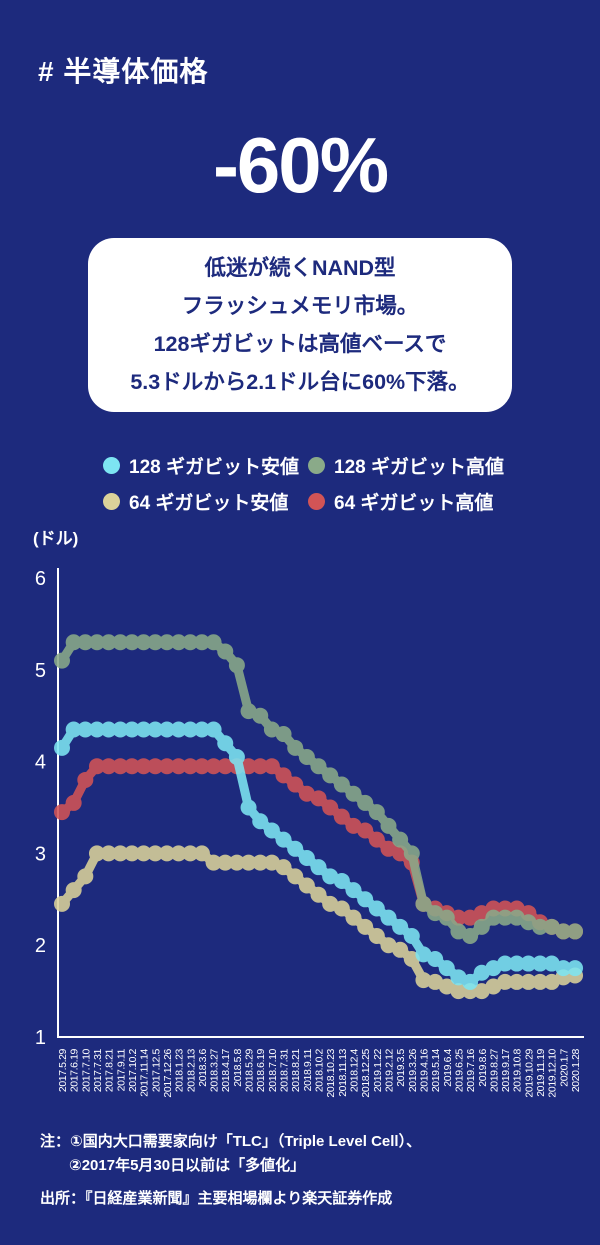 Image resolution: width=600 pixels, height=1245 pixels. I want to click on callout-line: 128ギガビットは高値ベースで, so click(300, 344).